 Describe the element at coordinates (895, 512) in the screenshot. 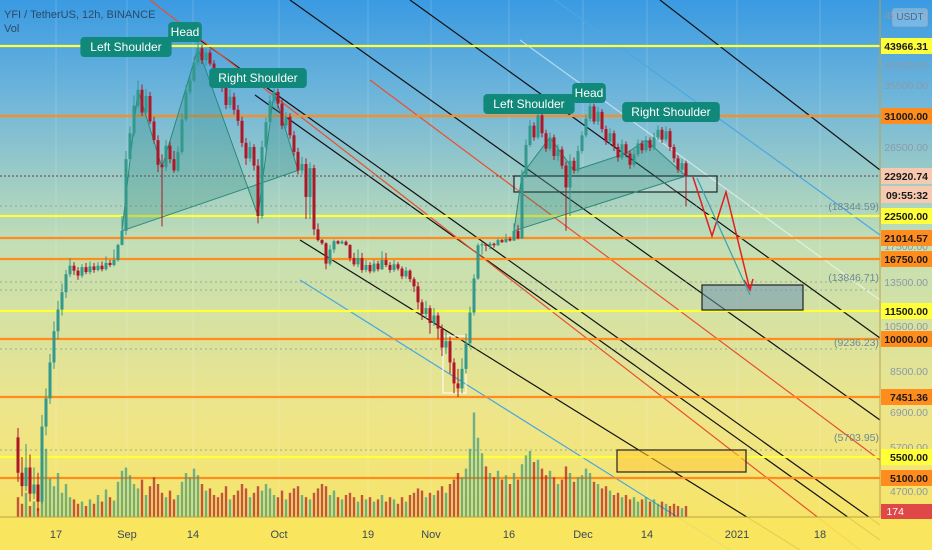

I see `volume-readout: 174` at that location.